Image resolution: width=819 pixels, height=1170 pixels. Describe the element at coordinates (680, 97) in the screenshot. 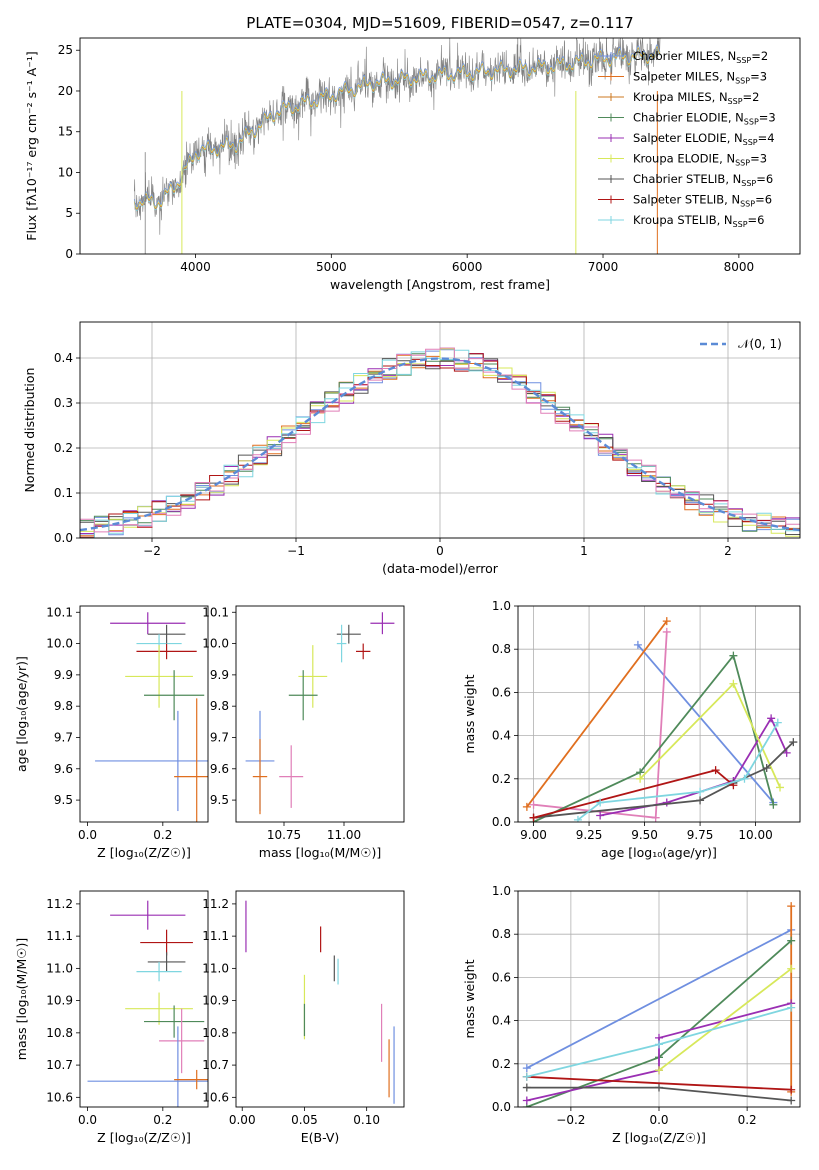

I see `legend-entry-name: Kroupa MILES, N` at that location.